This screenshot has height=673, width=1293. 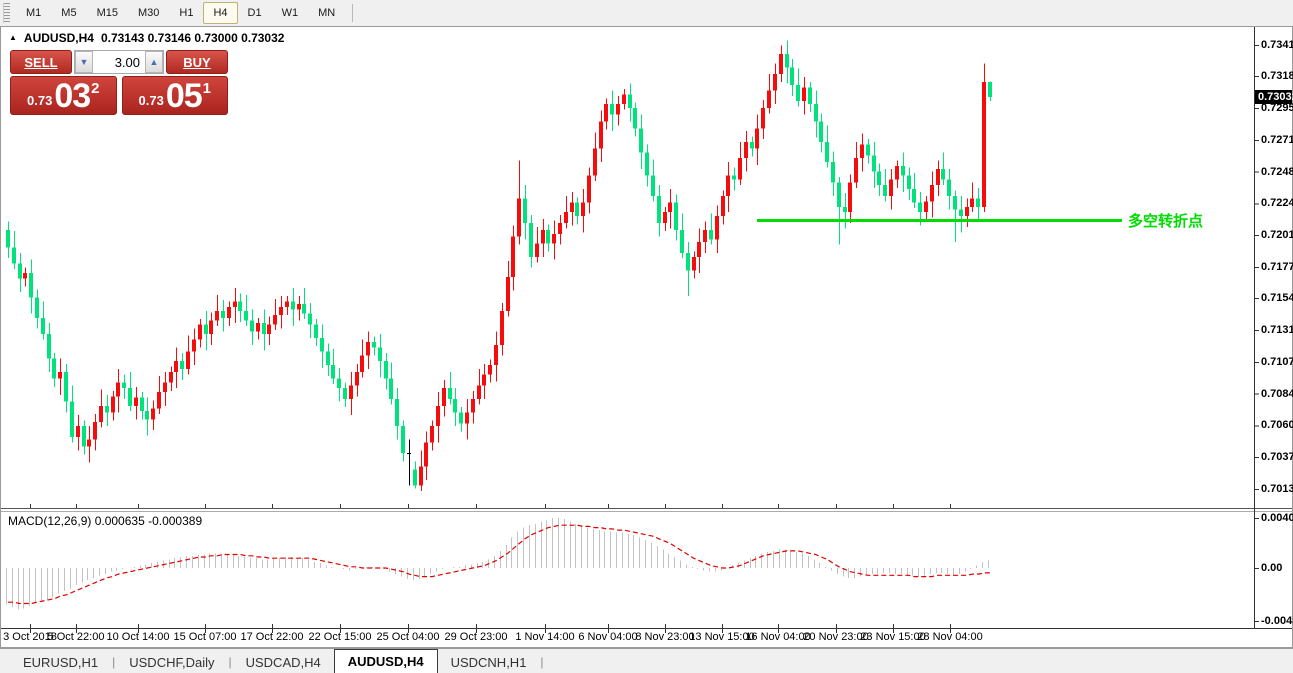 What do you see at coordinates (1277, 45) in the screenshot?
I see `price-axis-label: 0.73415` at bounding box center [1277, 45].